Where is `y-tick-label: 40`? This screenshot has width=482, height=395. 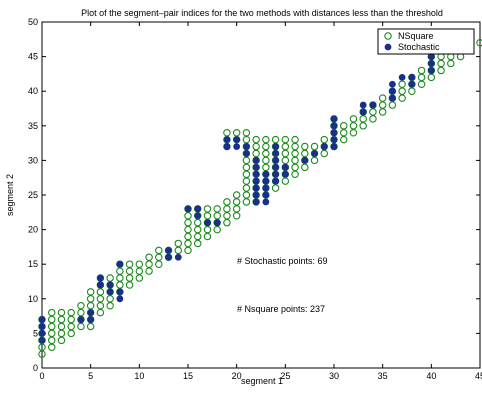 y-tick-label: 40 is located at coordinates (33, 91).